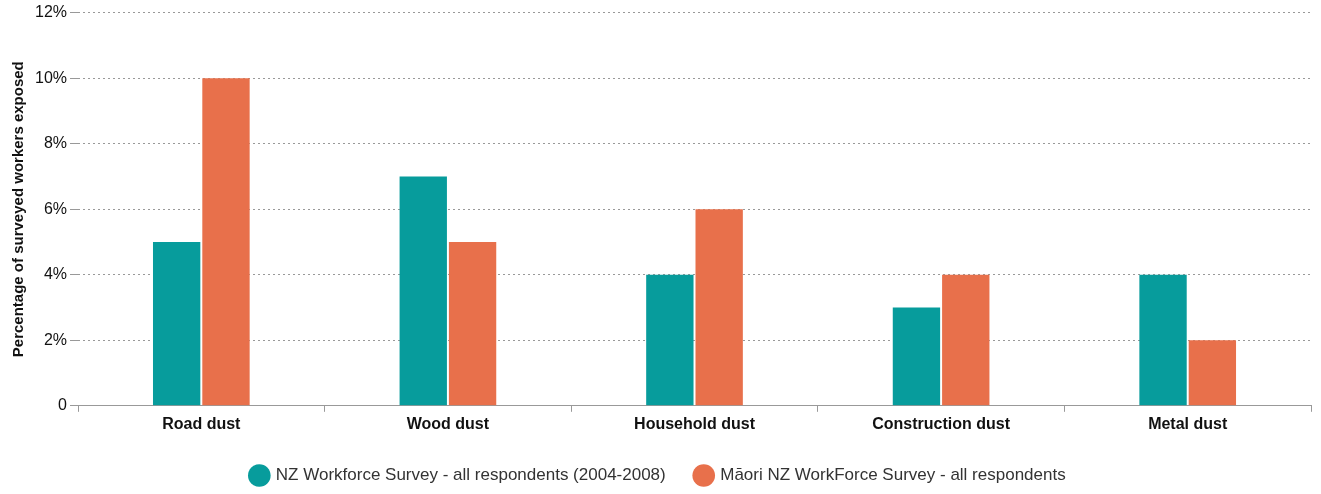 Image resolution: width=1321 pixels, height=494 pixels. What do you see at coordinates (941, 423) in the screenshot?
I see `x-tick-label: Construction dust` at bounding box center [941, 423].